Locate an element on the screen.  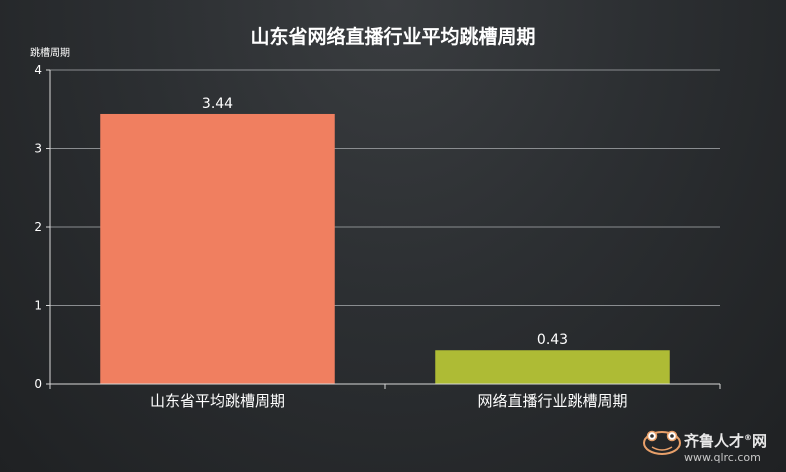
y-tick-label: 1 is located at coordinates (38, 306).